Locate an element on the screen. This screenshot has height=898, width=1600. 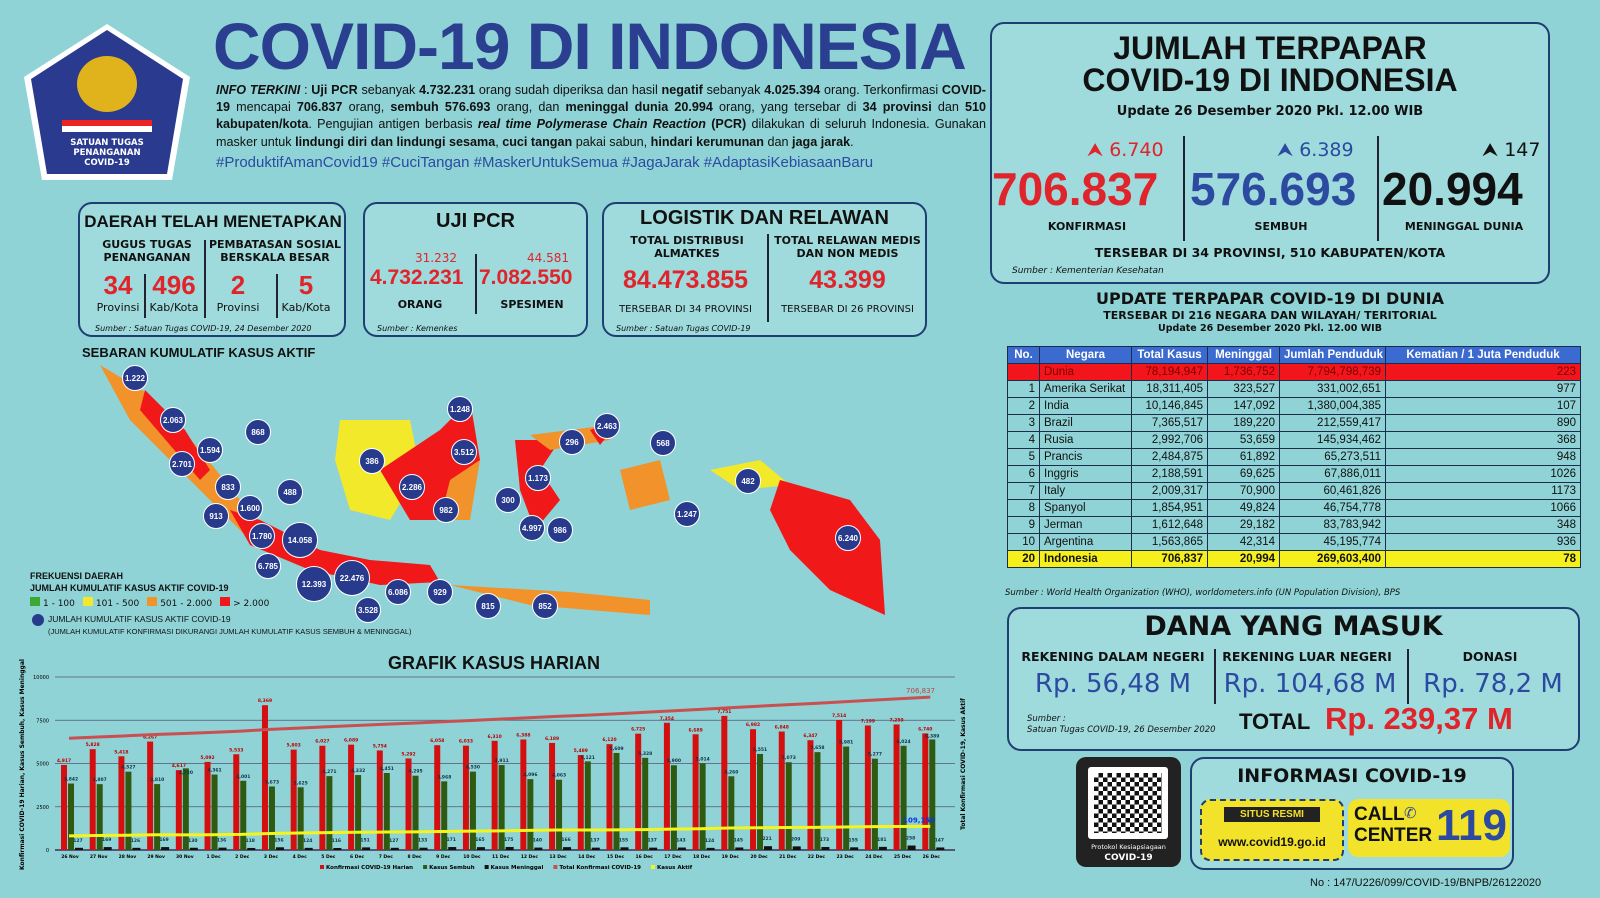
active-case-bubble: 2.463 is located at coordinates (607, 426).